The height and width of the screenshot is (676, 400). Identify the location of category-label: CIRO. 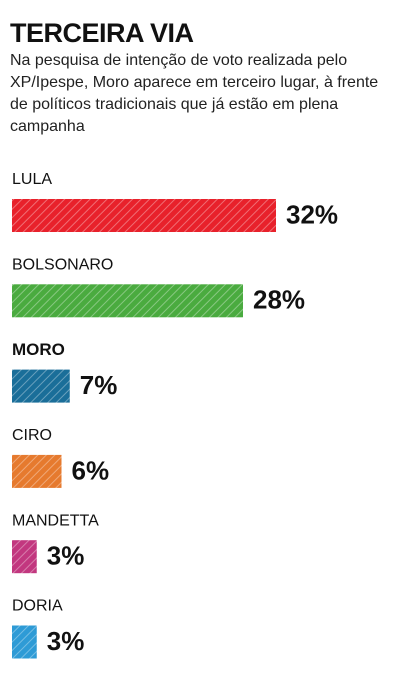
(32, 435).